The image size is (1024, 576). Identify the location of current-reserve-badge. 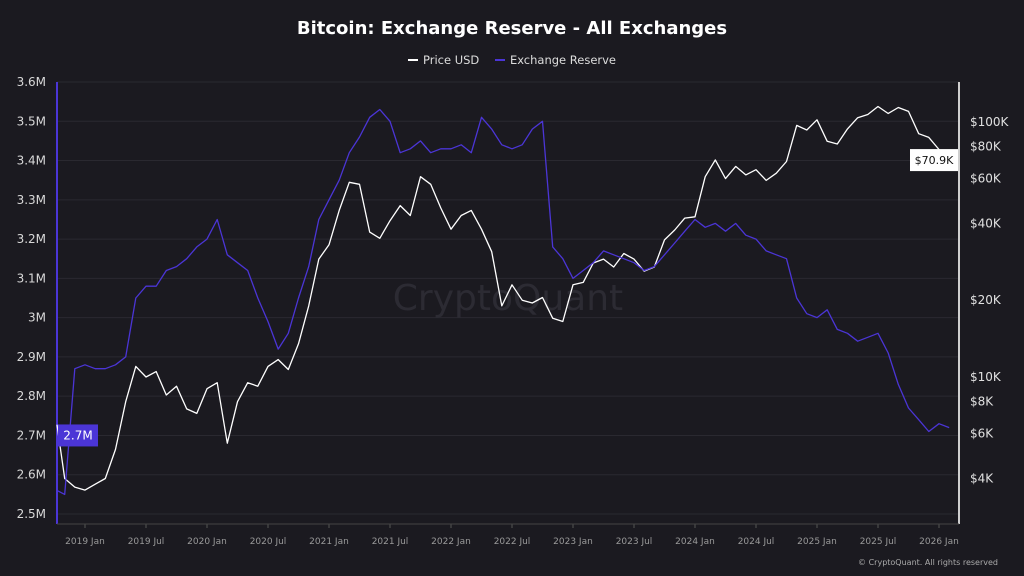
(78, 435).